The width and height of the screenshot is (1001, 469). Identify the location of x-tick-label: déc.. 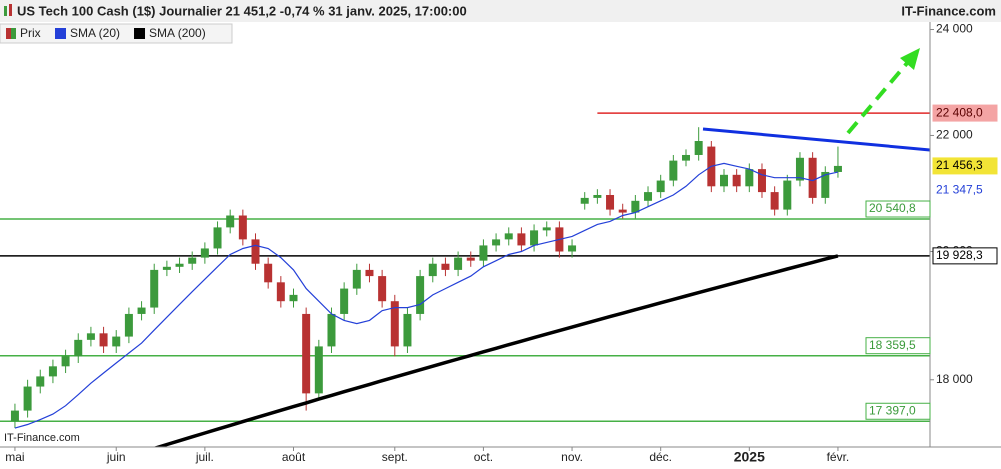
(660, 457).